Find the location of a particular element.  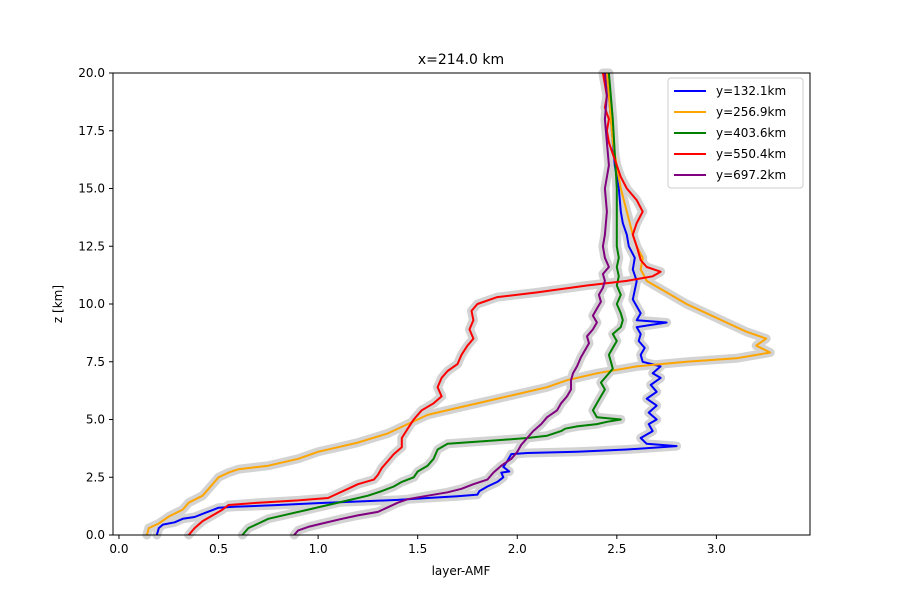

y-axis-ticks: 0.0 2.5 5.0 7.5 10.0 12.5 15.0 17.5 20.0 is located at coordinates (95, 304).